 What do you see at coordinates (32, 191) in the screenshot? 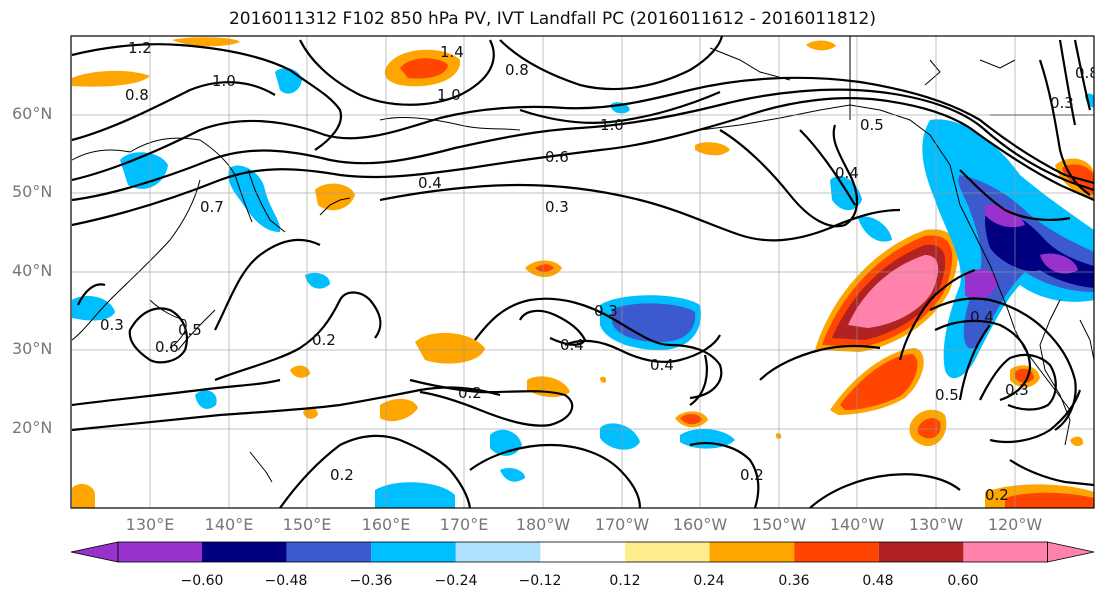
I see `lat-label: 50°N` at bounding box center [32, 191].